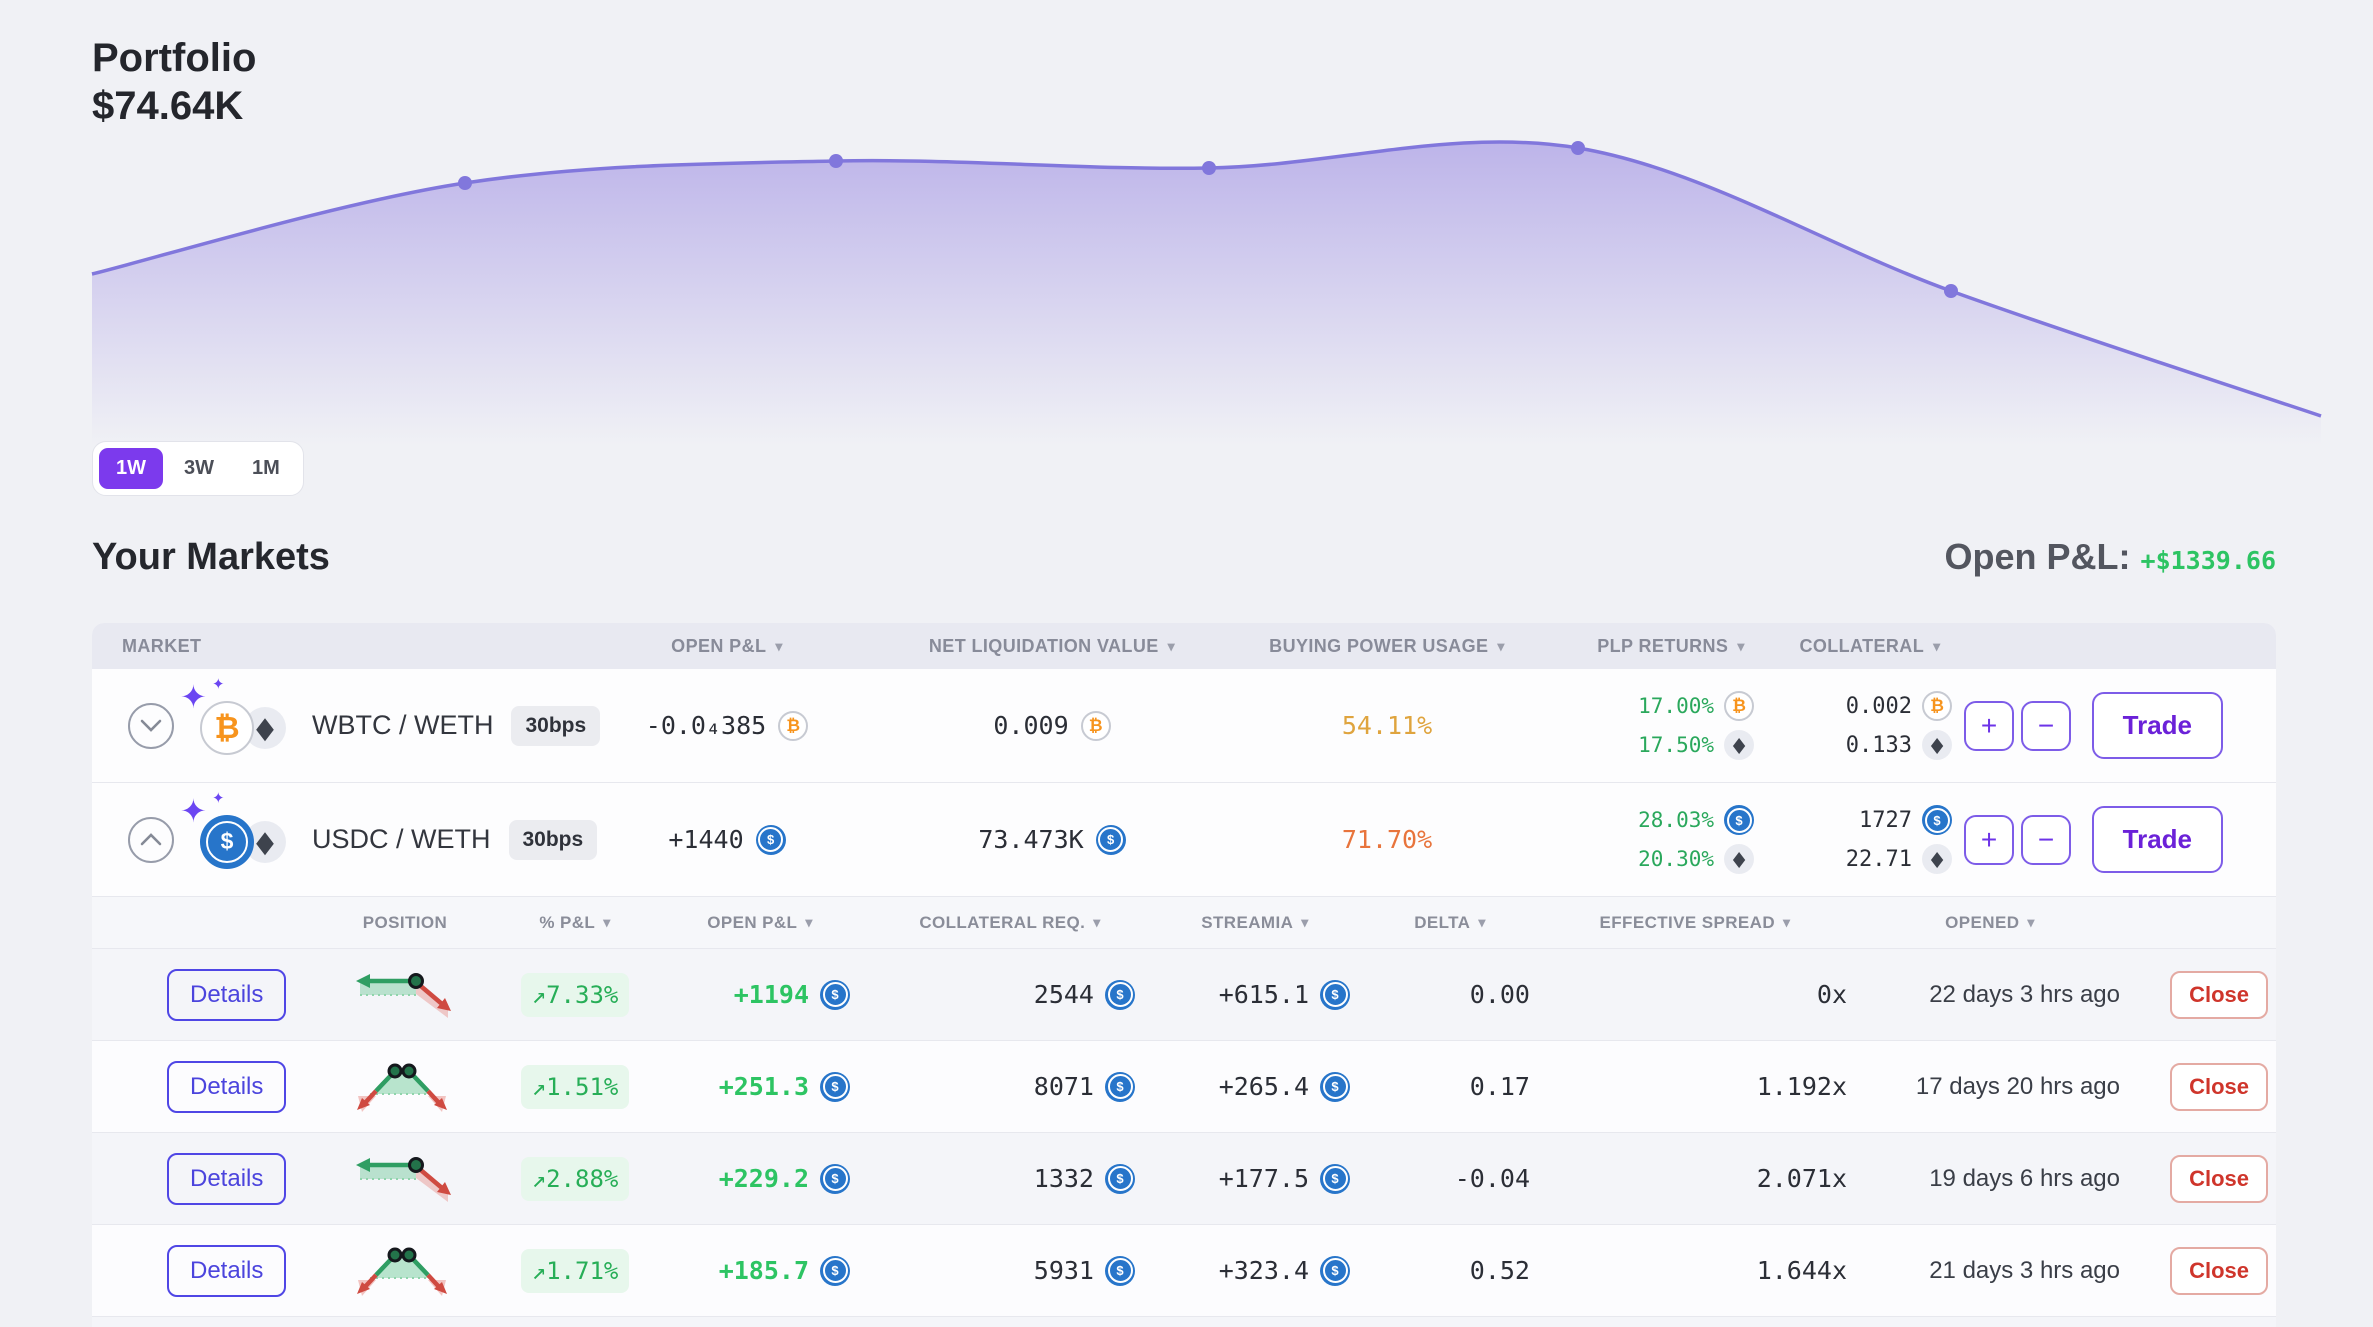  Describe the element at coordinates (1255, 922) in the screenshot. I see `header-streamia: STREAMIA ▾` at that location.